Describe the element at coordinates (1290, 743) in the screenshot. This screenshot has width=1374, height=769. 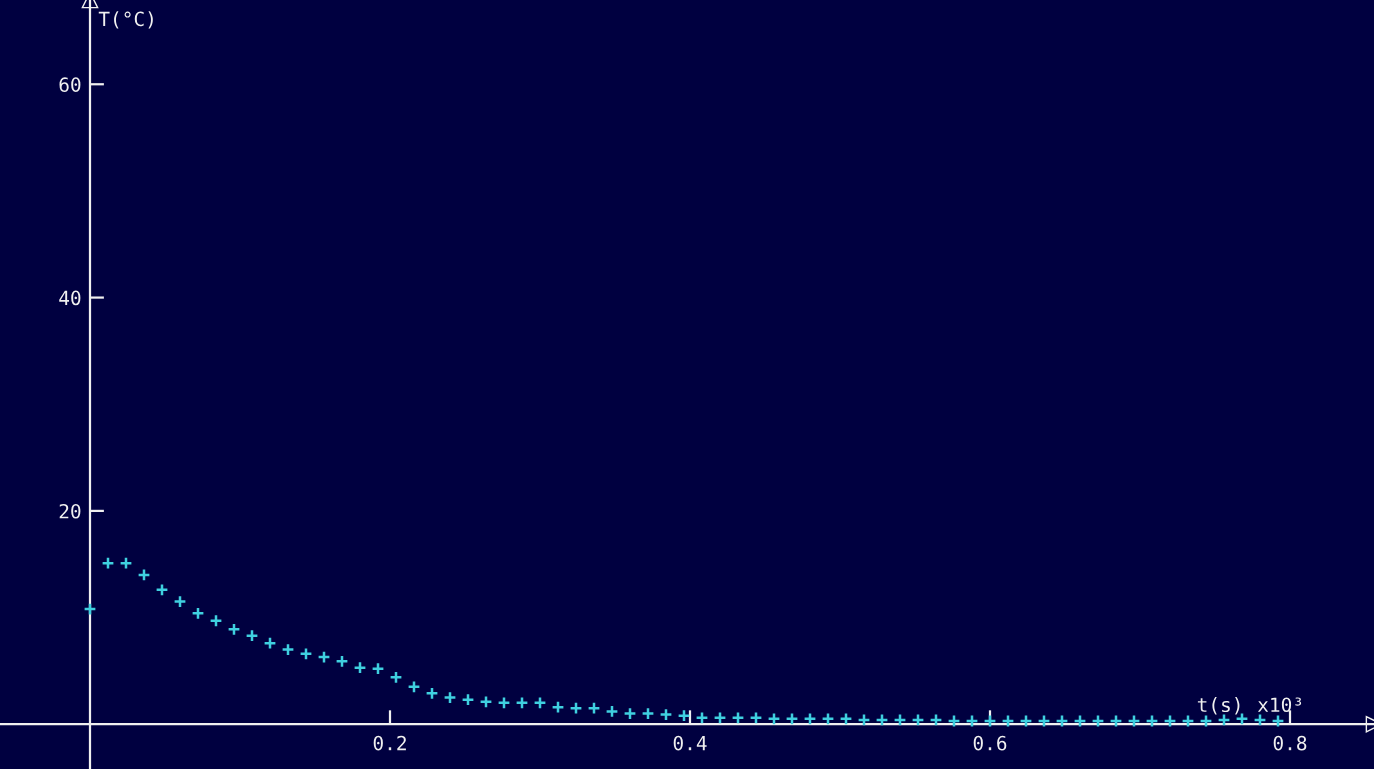
I see `x-tick-label: 0.8` at that location.